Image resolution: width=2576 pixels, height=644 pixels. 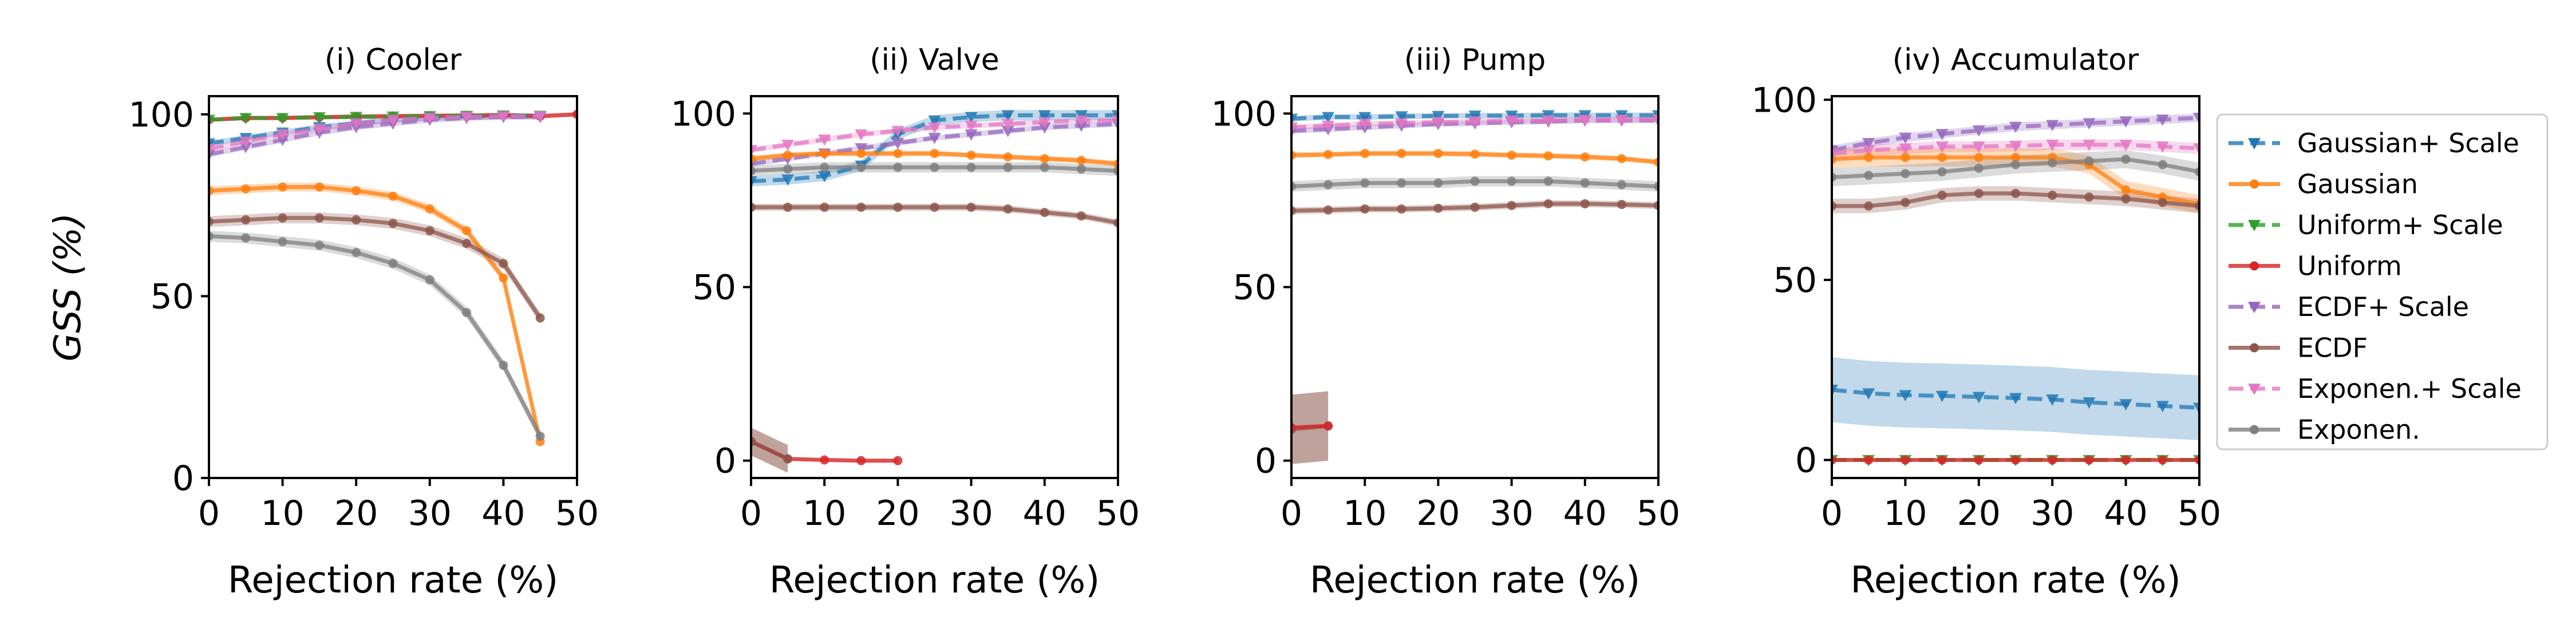 I want to click on panel-title: (i) Cooler, so click(x=393, y=60).